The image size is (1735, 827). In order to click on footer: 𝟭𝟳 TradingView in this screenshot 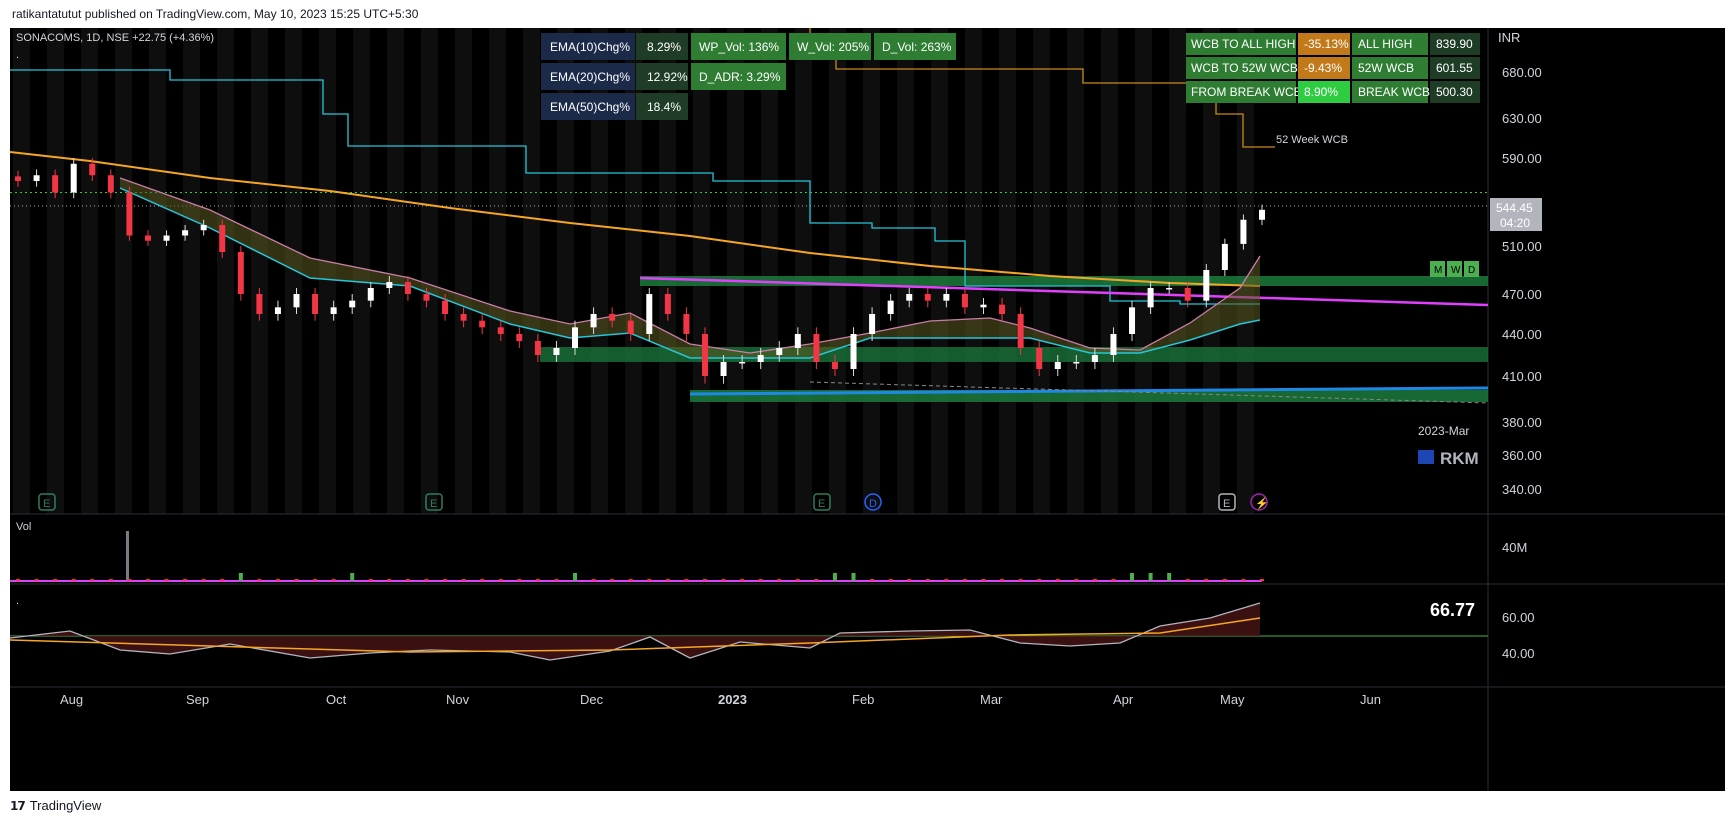, I will do `click(55, 805)`.